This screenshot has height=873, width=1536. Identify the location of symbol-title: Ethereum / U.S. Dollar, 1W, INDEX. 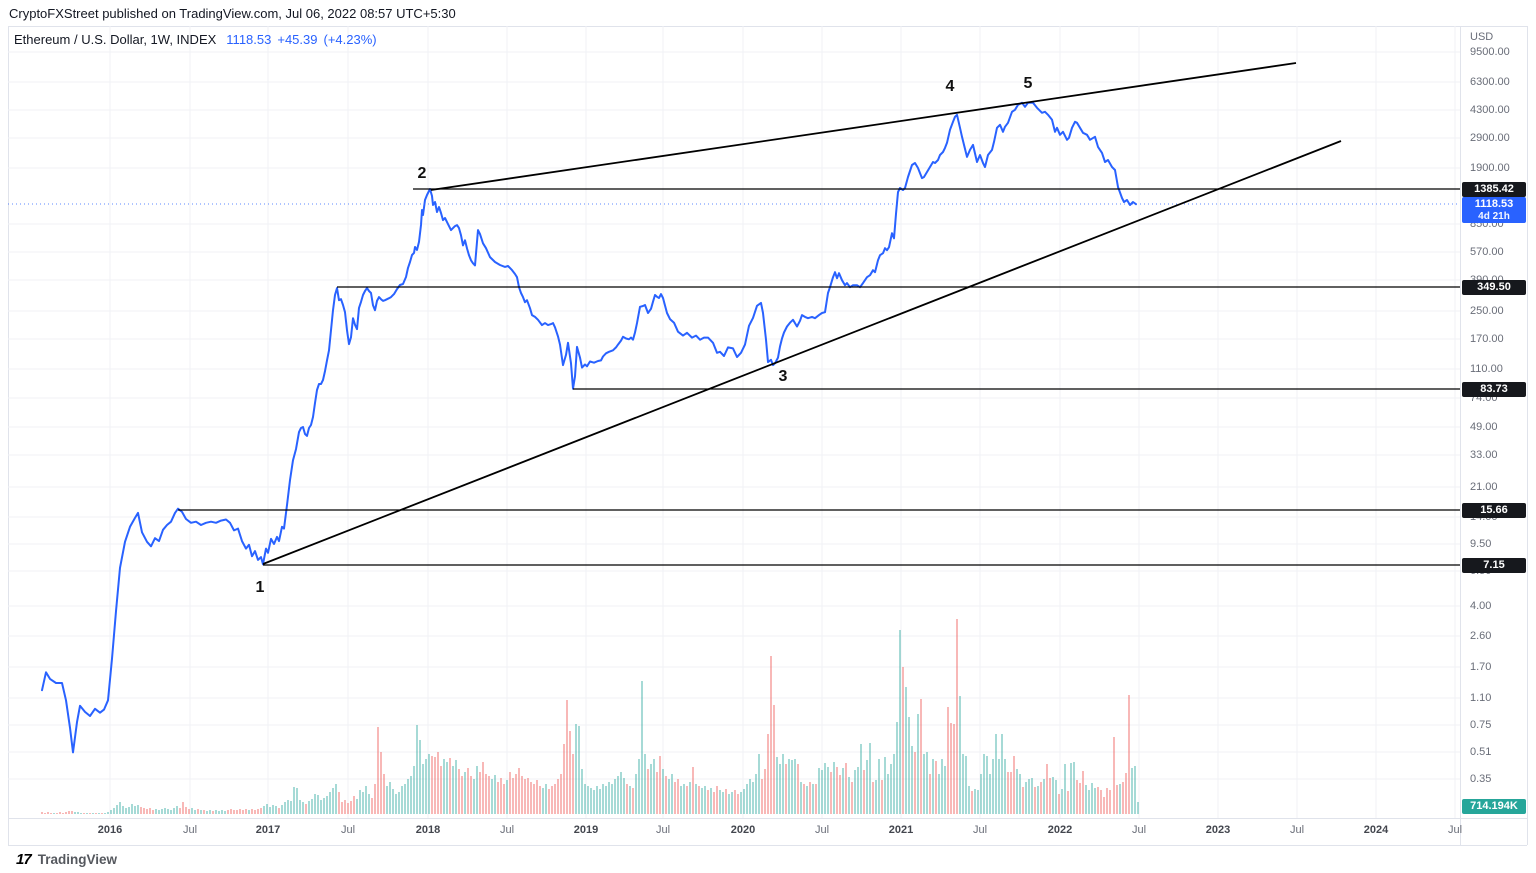
(115, 39).